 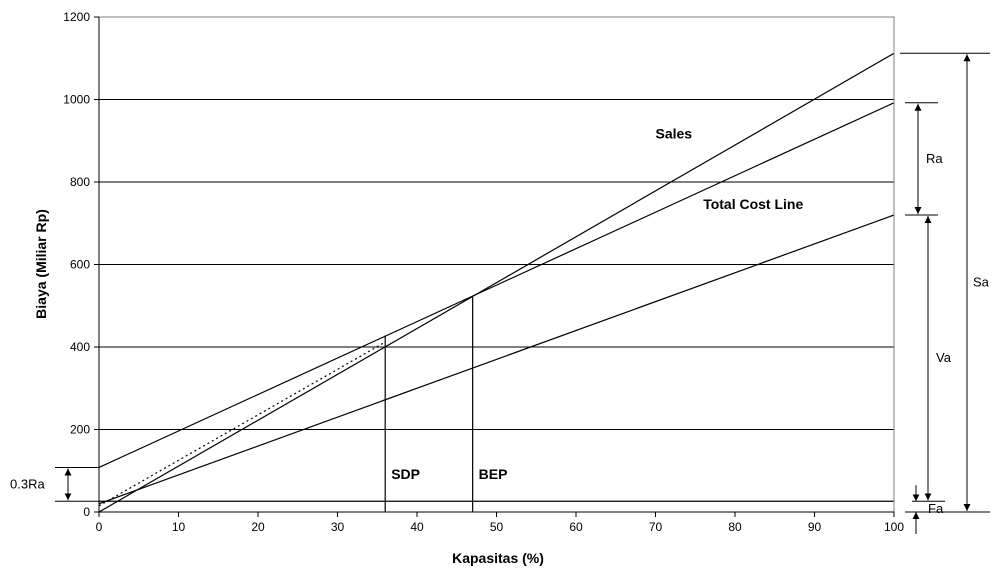 I want to click on x-tick-label: 30, so click(x=338, y=527).